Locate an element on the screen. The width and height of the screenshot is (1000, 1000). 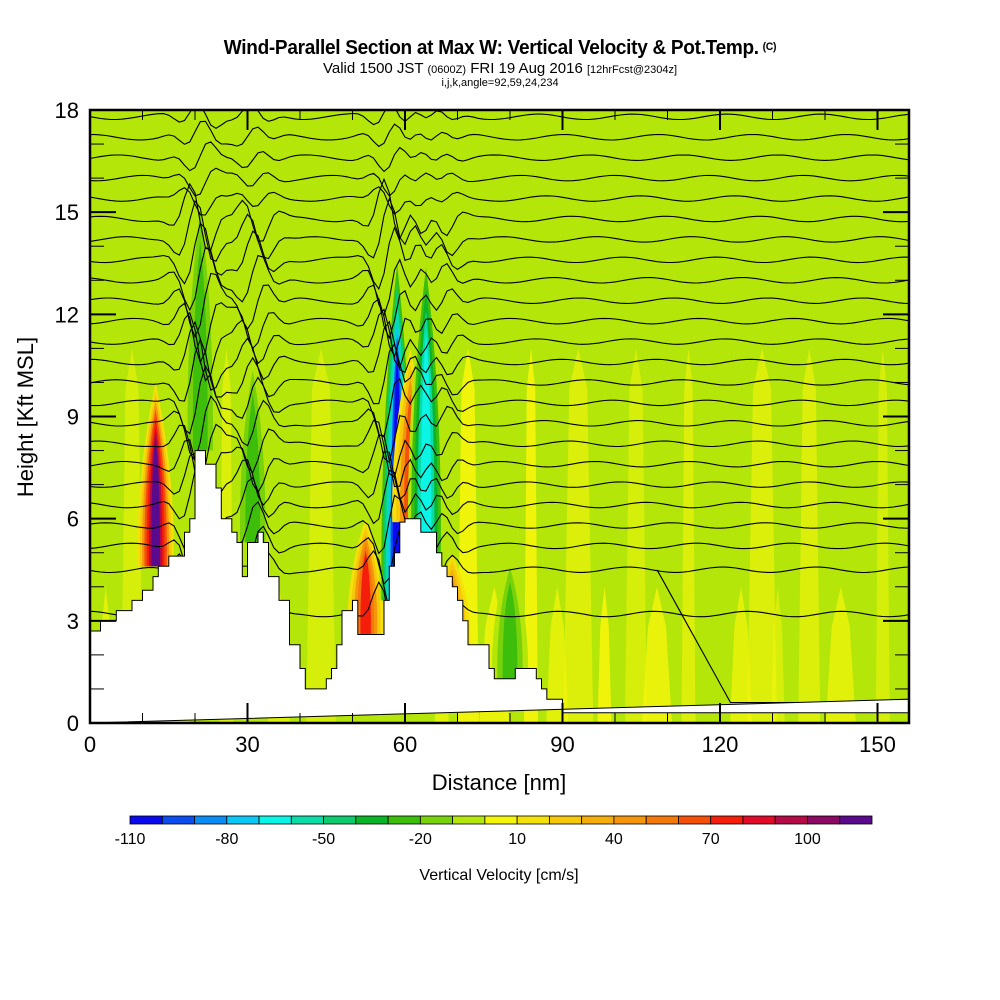
y-tick-label: 18 is located at coordinates (67, 110).